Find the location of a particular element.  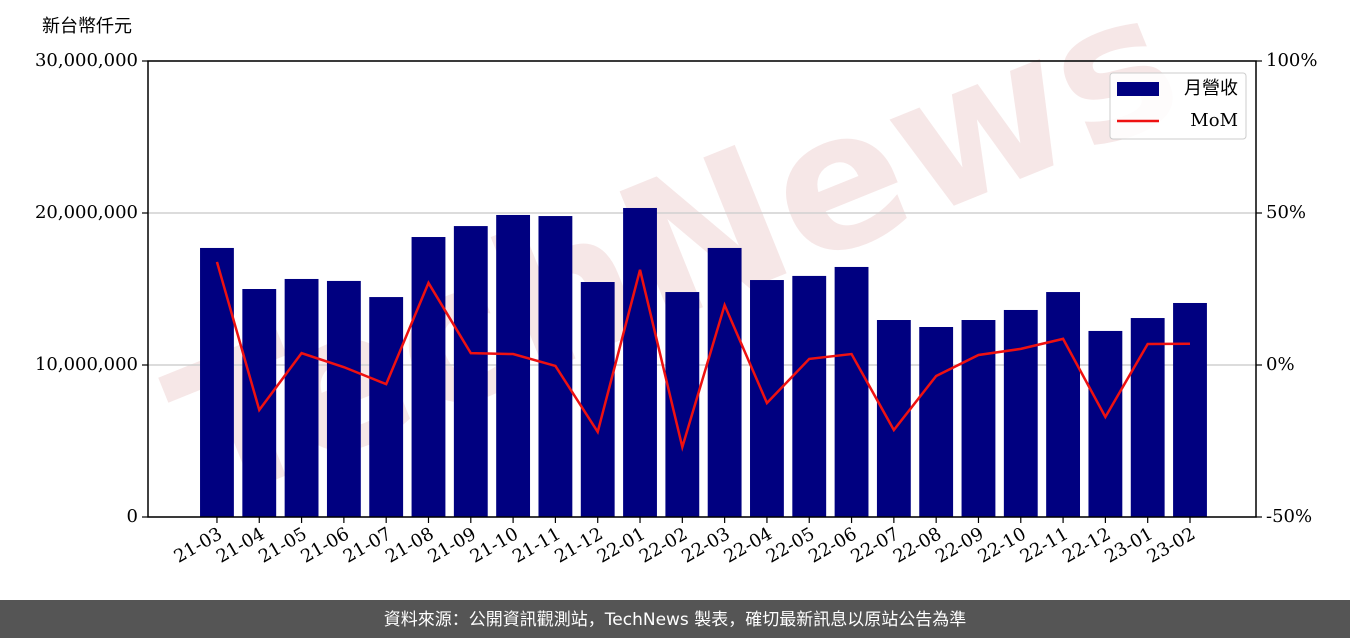

legend-label: 月營收 is located at coordinates (1211, 88).